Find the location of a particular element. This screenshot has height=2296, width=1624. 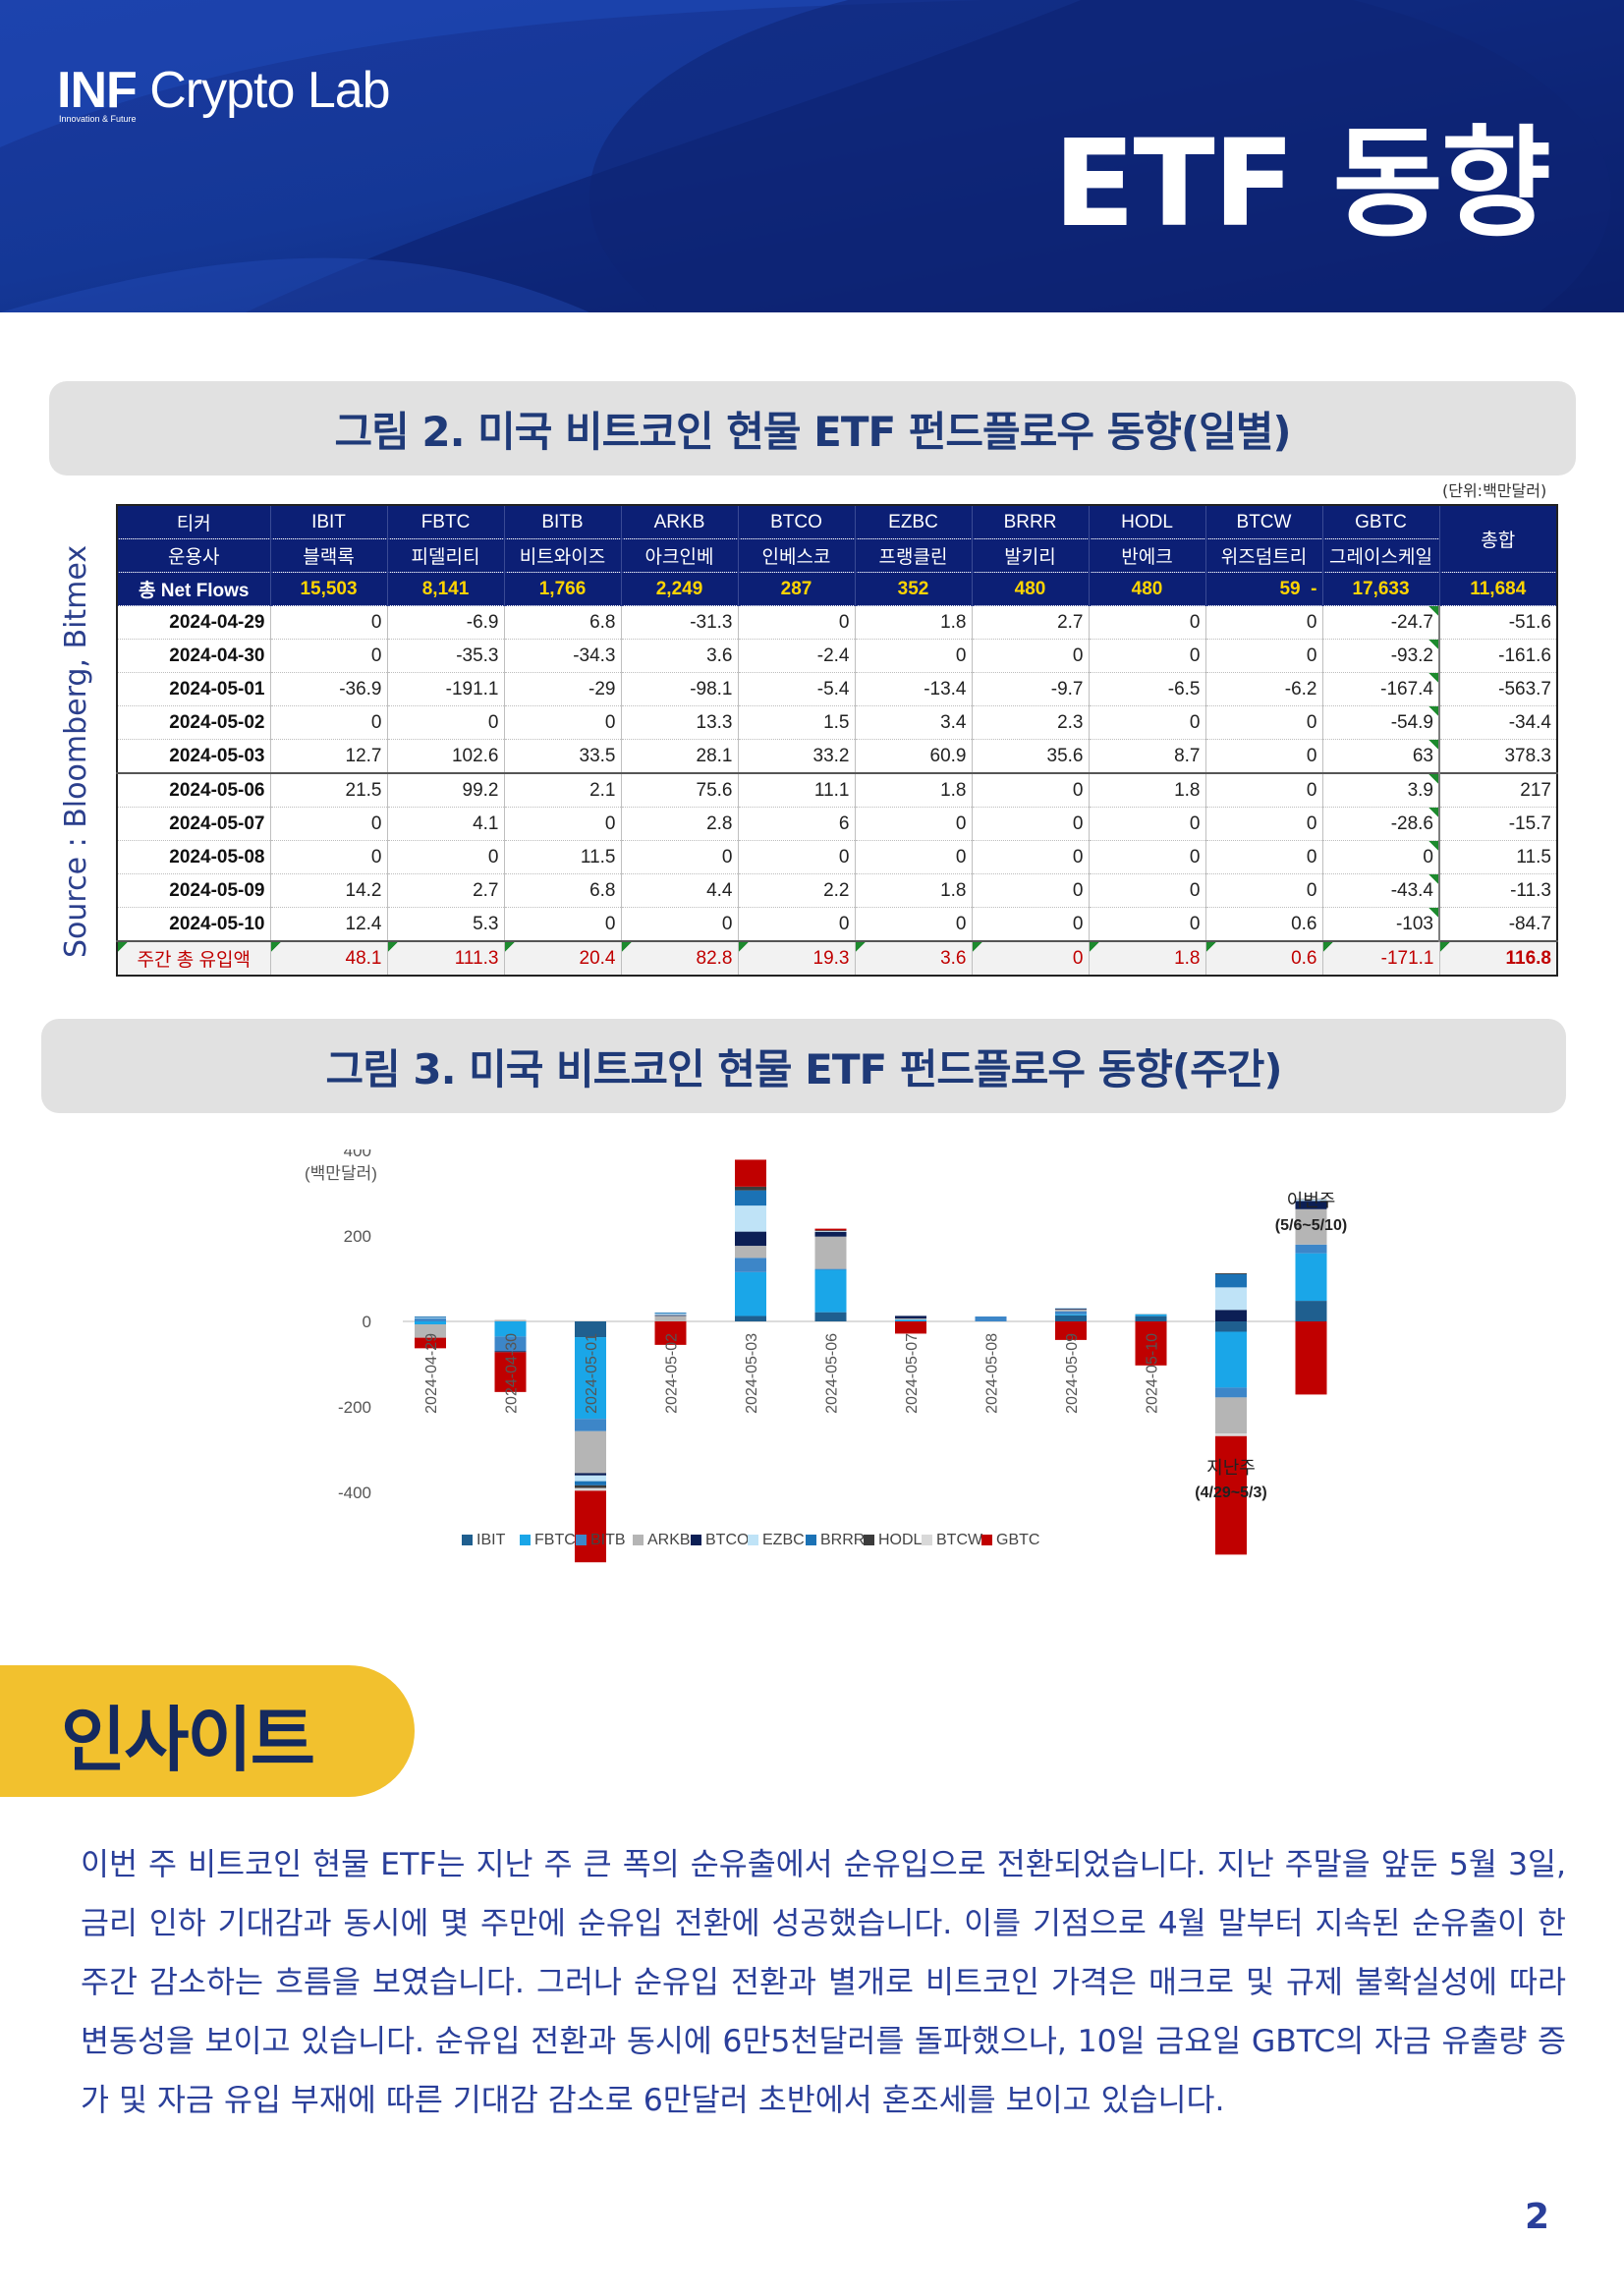

flow-cell: -2.4 is located at coordinates (797, 656).